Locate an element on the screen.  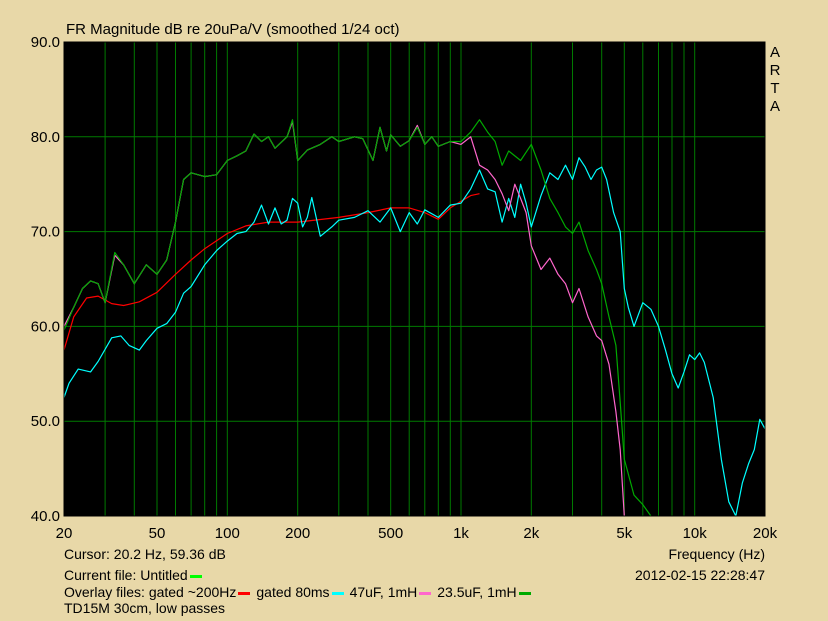
x-axis-label: Frequency (Hz) is located at coordinates (716, 554).